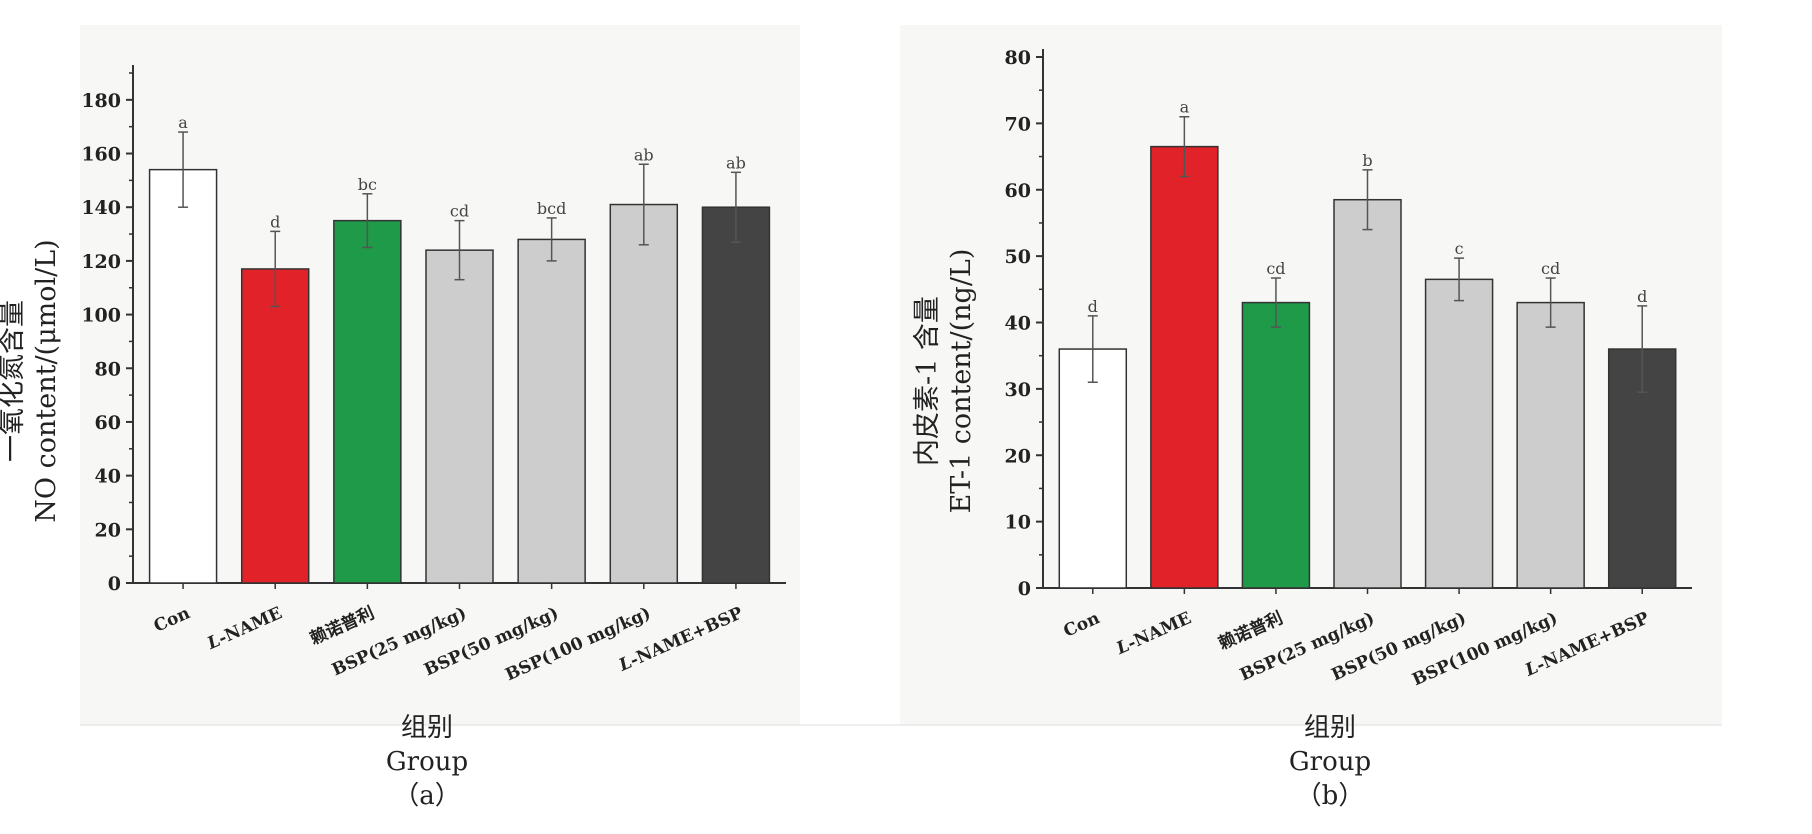  What do you see at coordinates (1018, 58) in the screenshot?
I see `chart-b-y-tick-label: 80` at bounding box center [1018, 58].